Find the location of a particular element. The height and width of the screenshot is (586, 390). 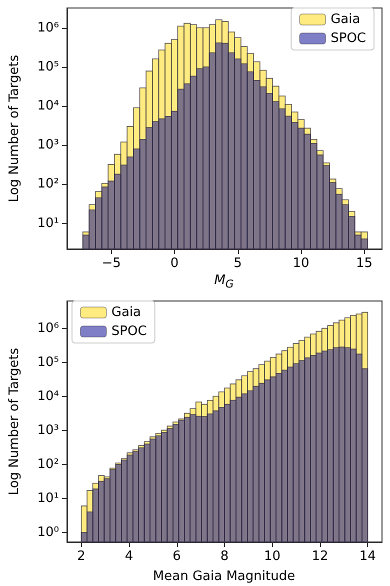

x-tick-label: 4 is located at coordinates (129, 556).